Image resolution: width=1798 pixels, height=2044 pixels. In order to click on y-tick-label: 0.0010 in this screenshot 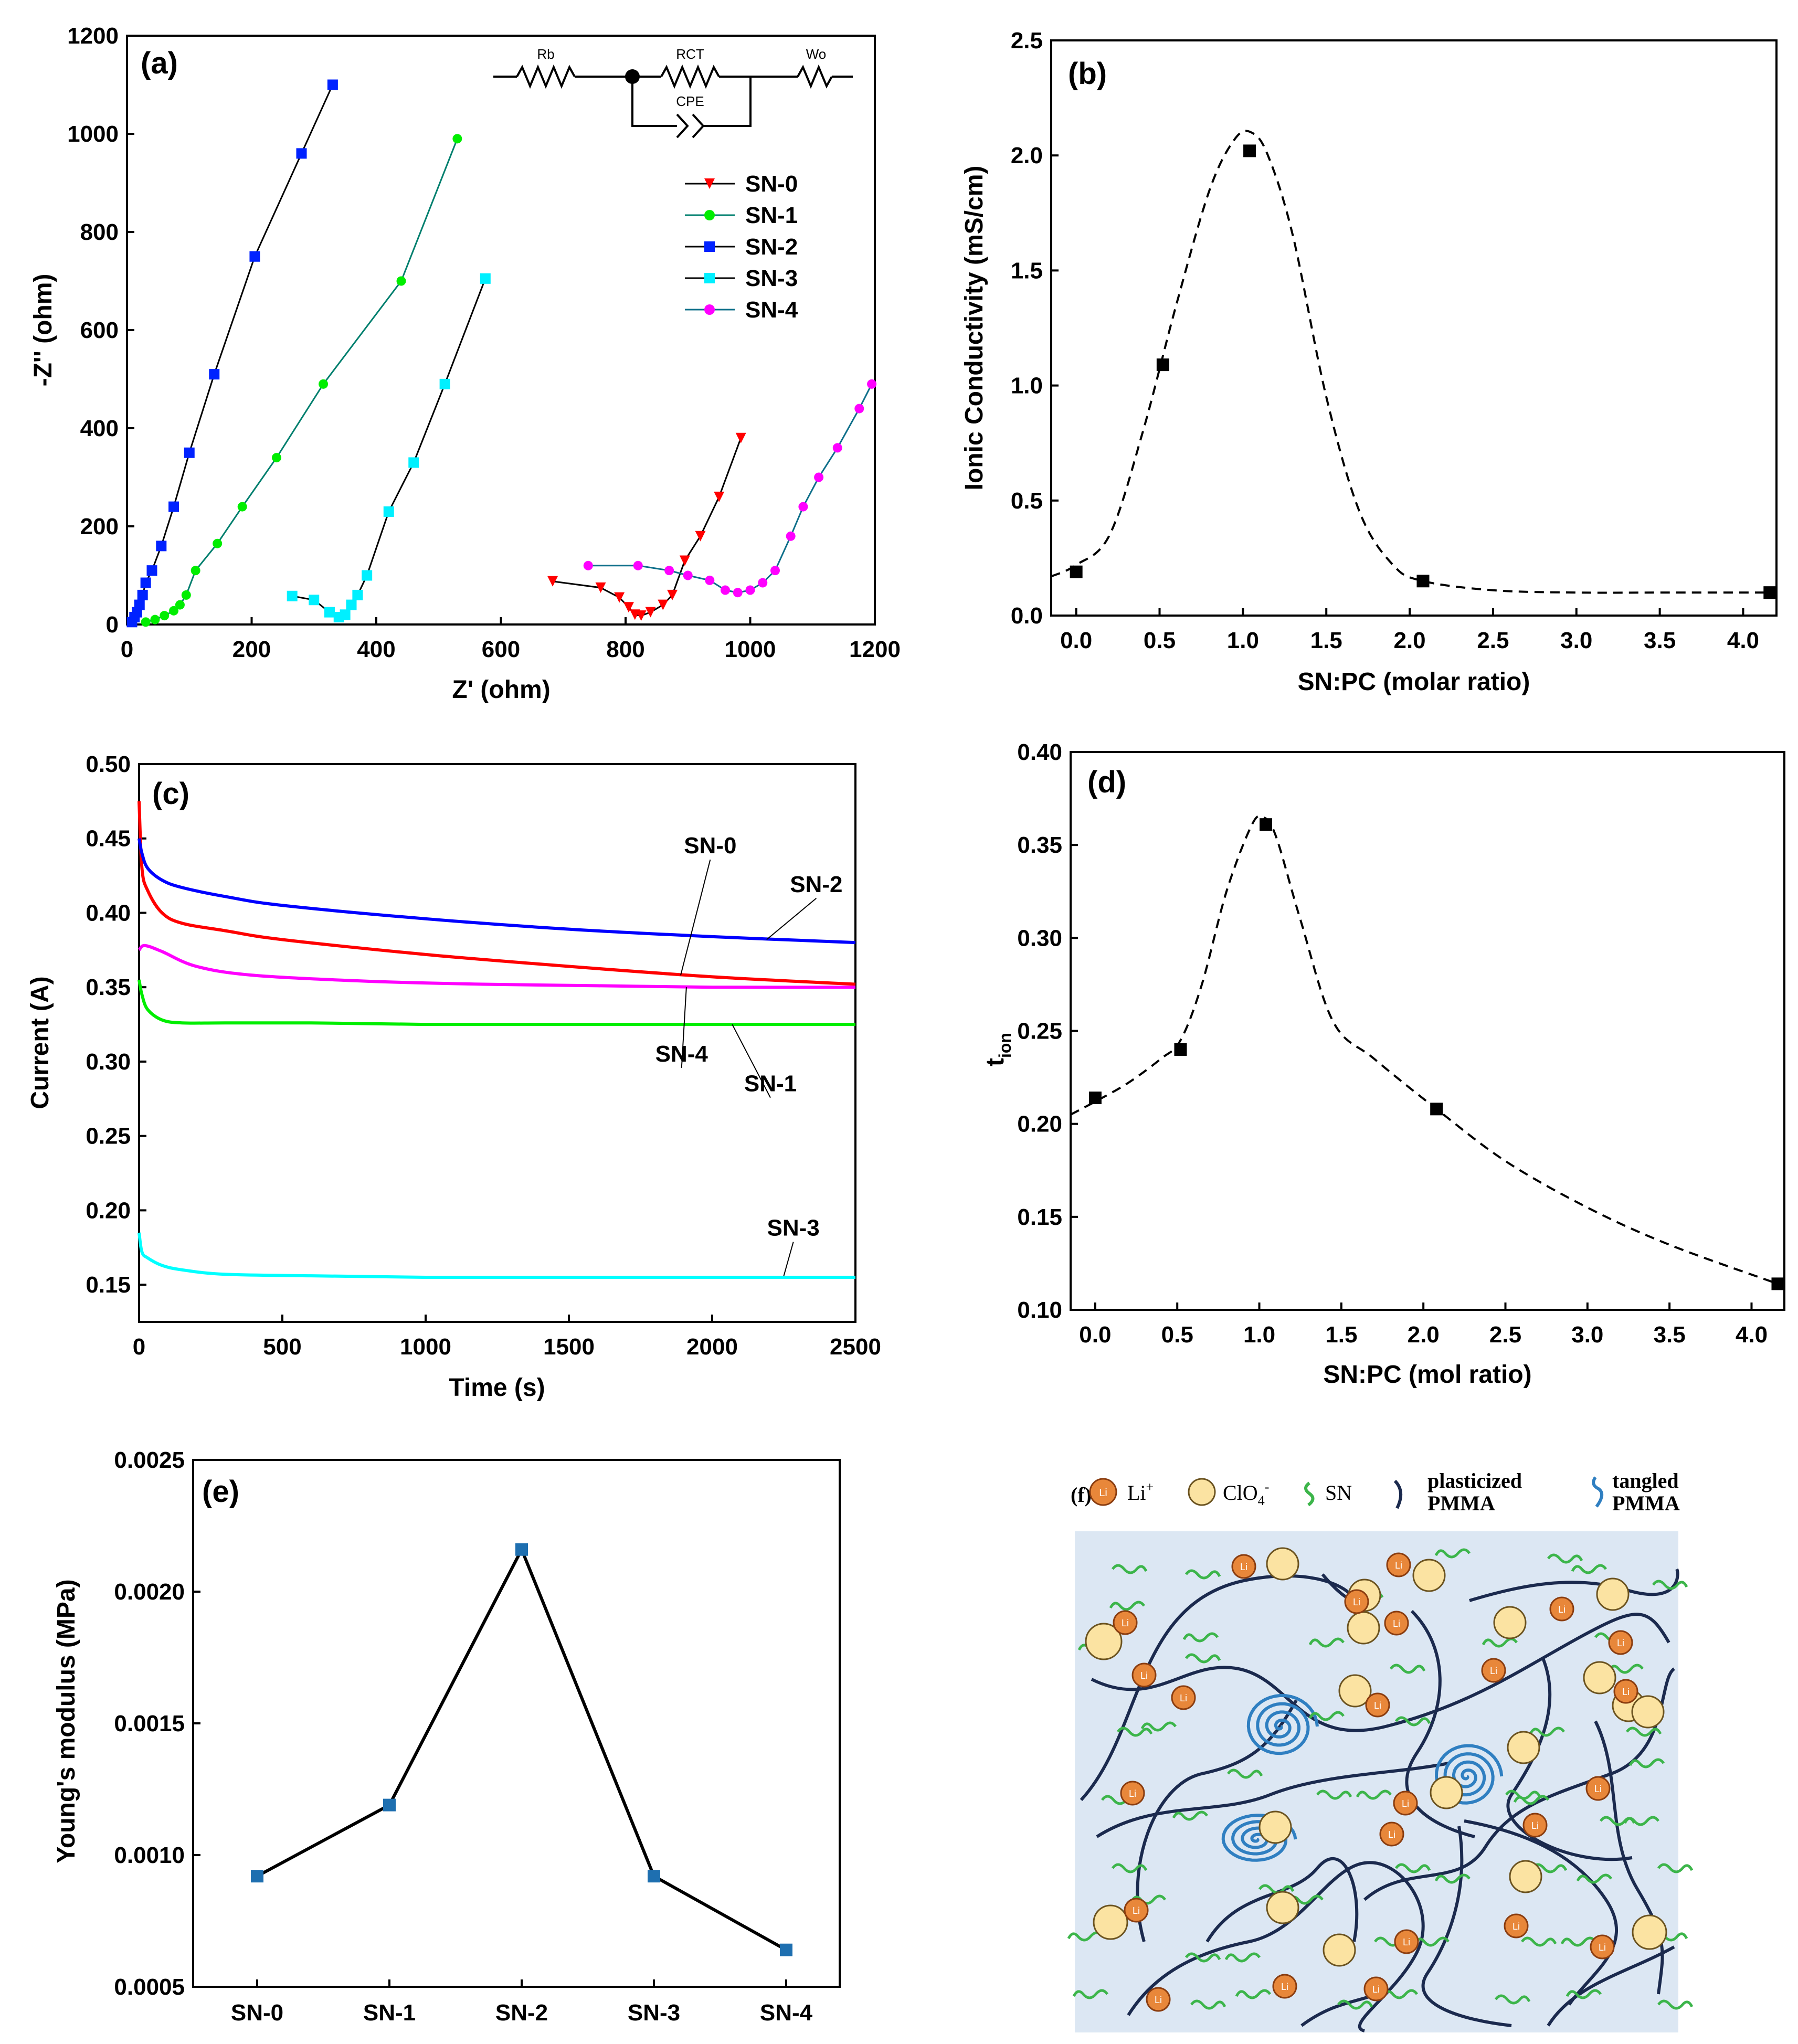, I will do `click(149, 1855)`.